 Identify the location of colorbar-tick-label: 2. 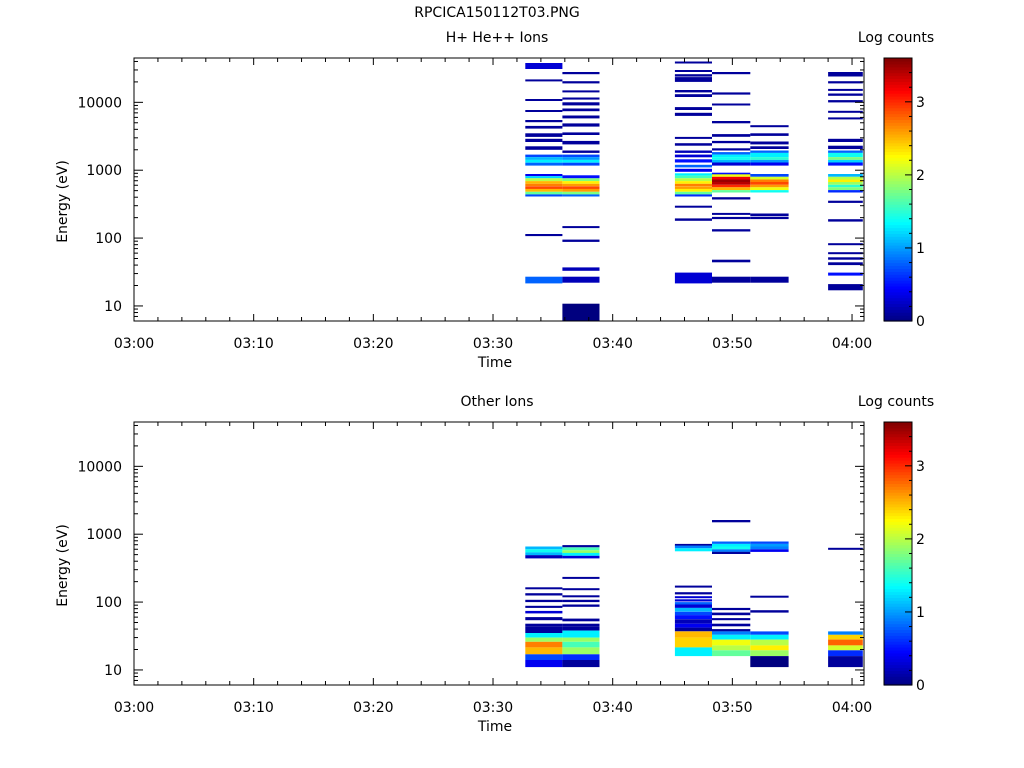
(920, 176).